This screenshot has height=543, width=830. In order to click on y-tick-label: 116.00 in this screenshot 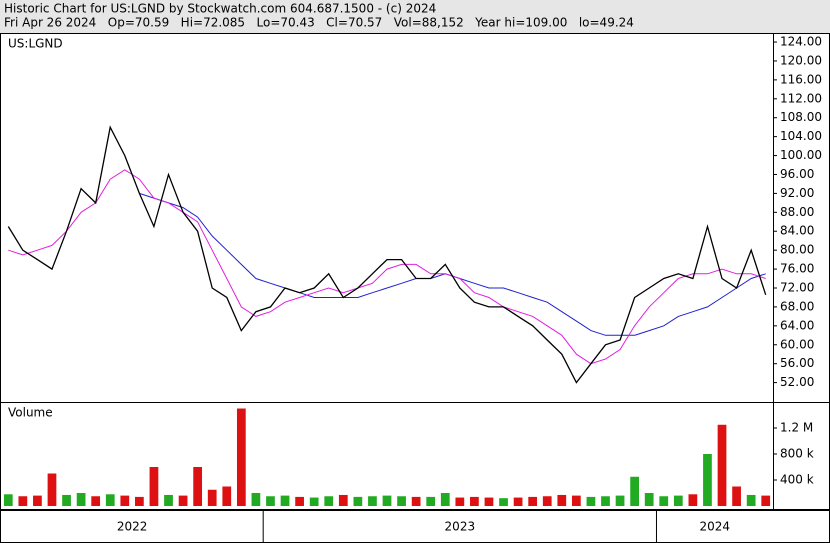, I will do `click(801, 79)`.